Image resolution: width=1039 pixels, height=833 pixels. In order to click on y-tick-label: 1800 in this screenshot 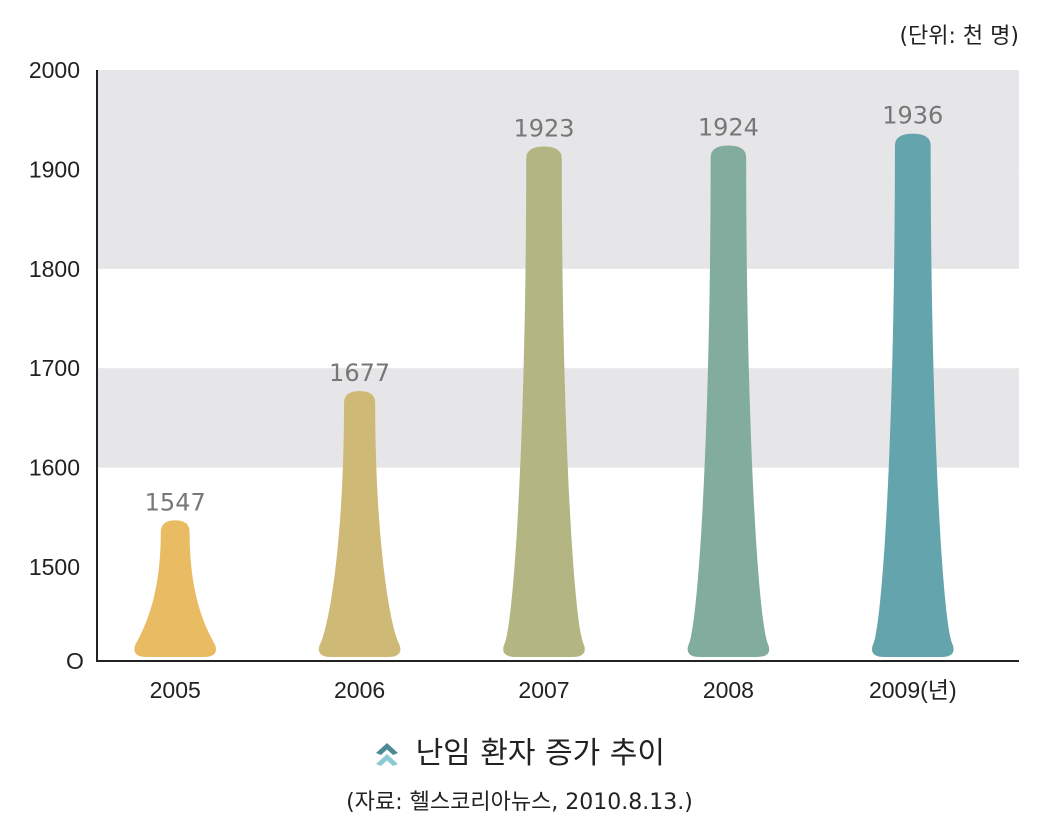, I will do `click(54, 269)`.